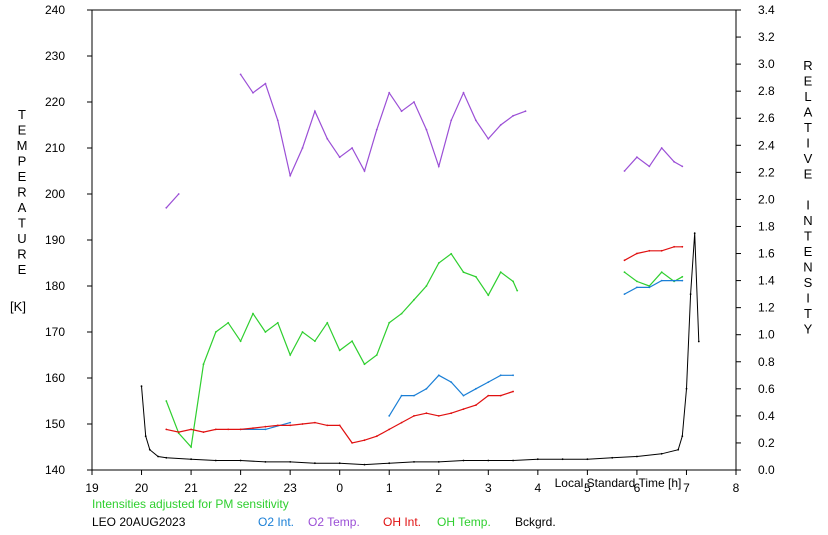 This screenshot has height=535, width=828. What do you see at coordinates (92, 488) in the screenshot?
I see `x-tick-label: 19` at bounding box center [92, 488].